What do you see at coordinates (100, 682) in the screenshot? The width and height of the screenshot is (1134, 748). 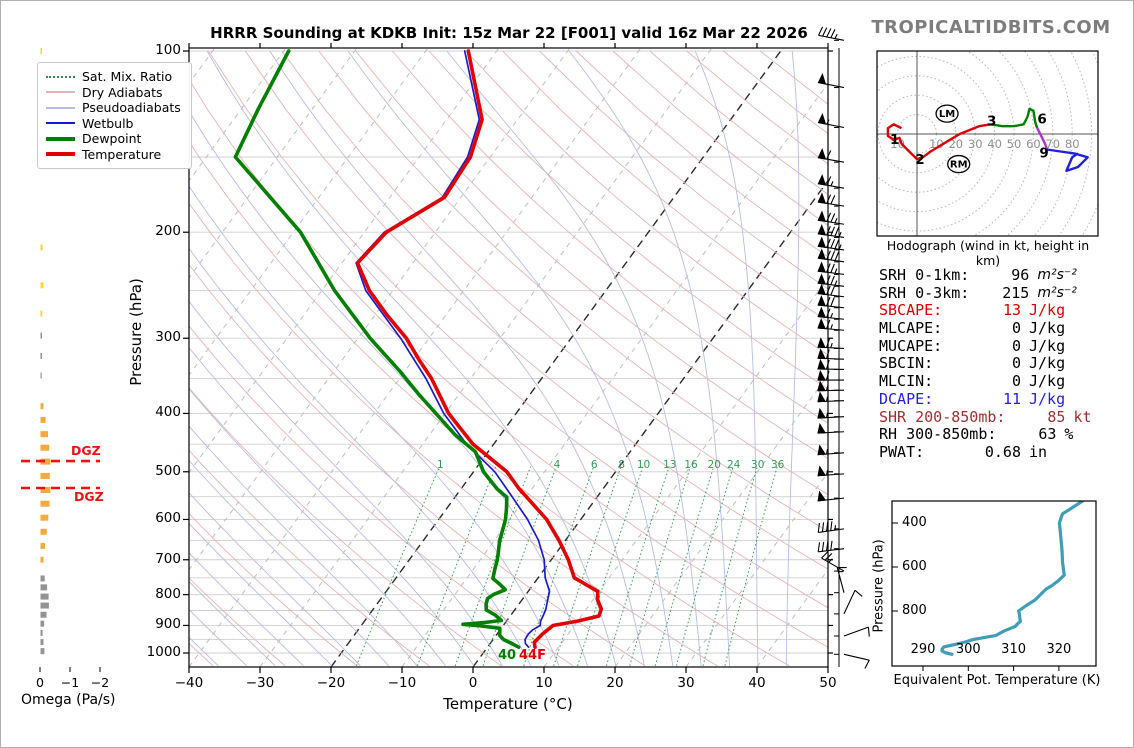 I see `omega-tick-label: −2` at bounding box center [100, 682].